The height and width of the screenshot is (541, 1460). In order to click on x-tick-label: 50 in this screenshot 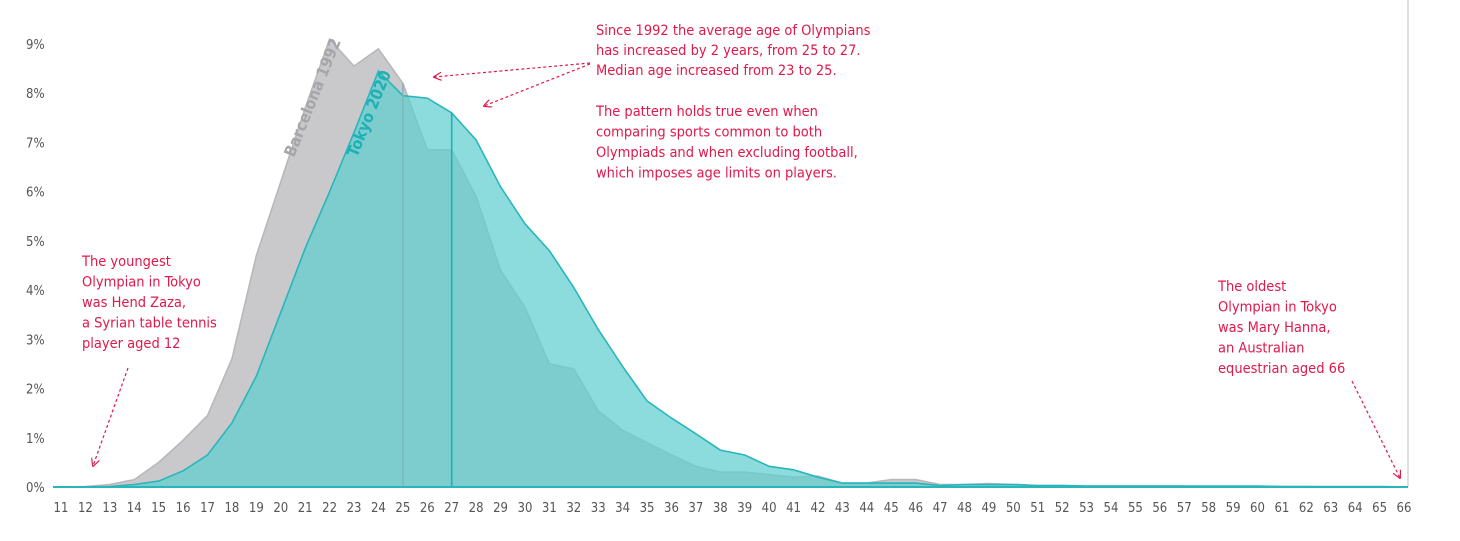, I will do `click(1013, 508)`.